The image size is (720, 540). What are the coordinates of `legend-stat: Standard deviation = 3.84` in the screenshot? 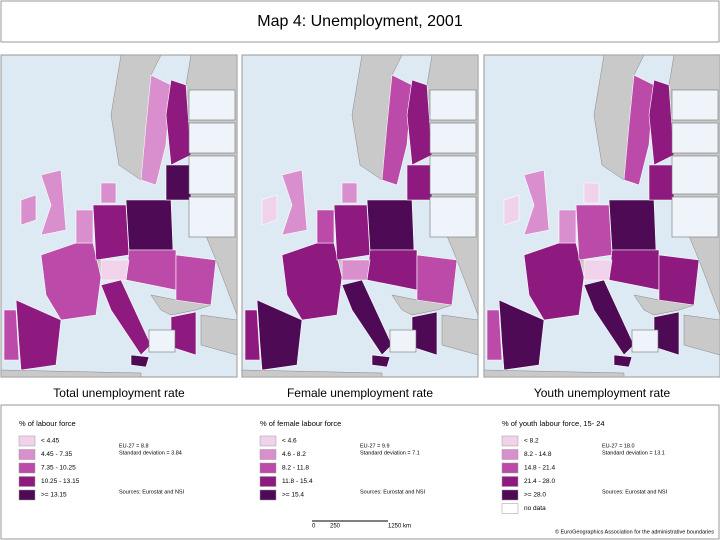 It's located at (150, 453).